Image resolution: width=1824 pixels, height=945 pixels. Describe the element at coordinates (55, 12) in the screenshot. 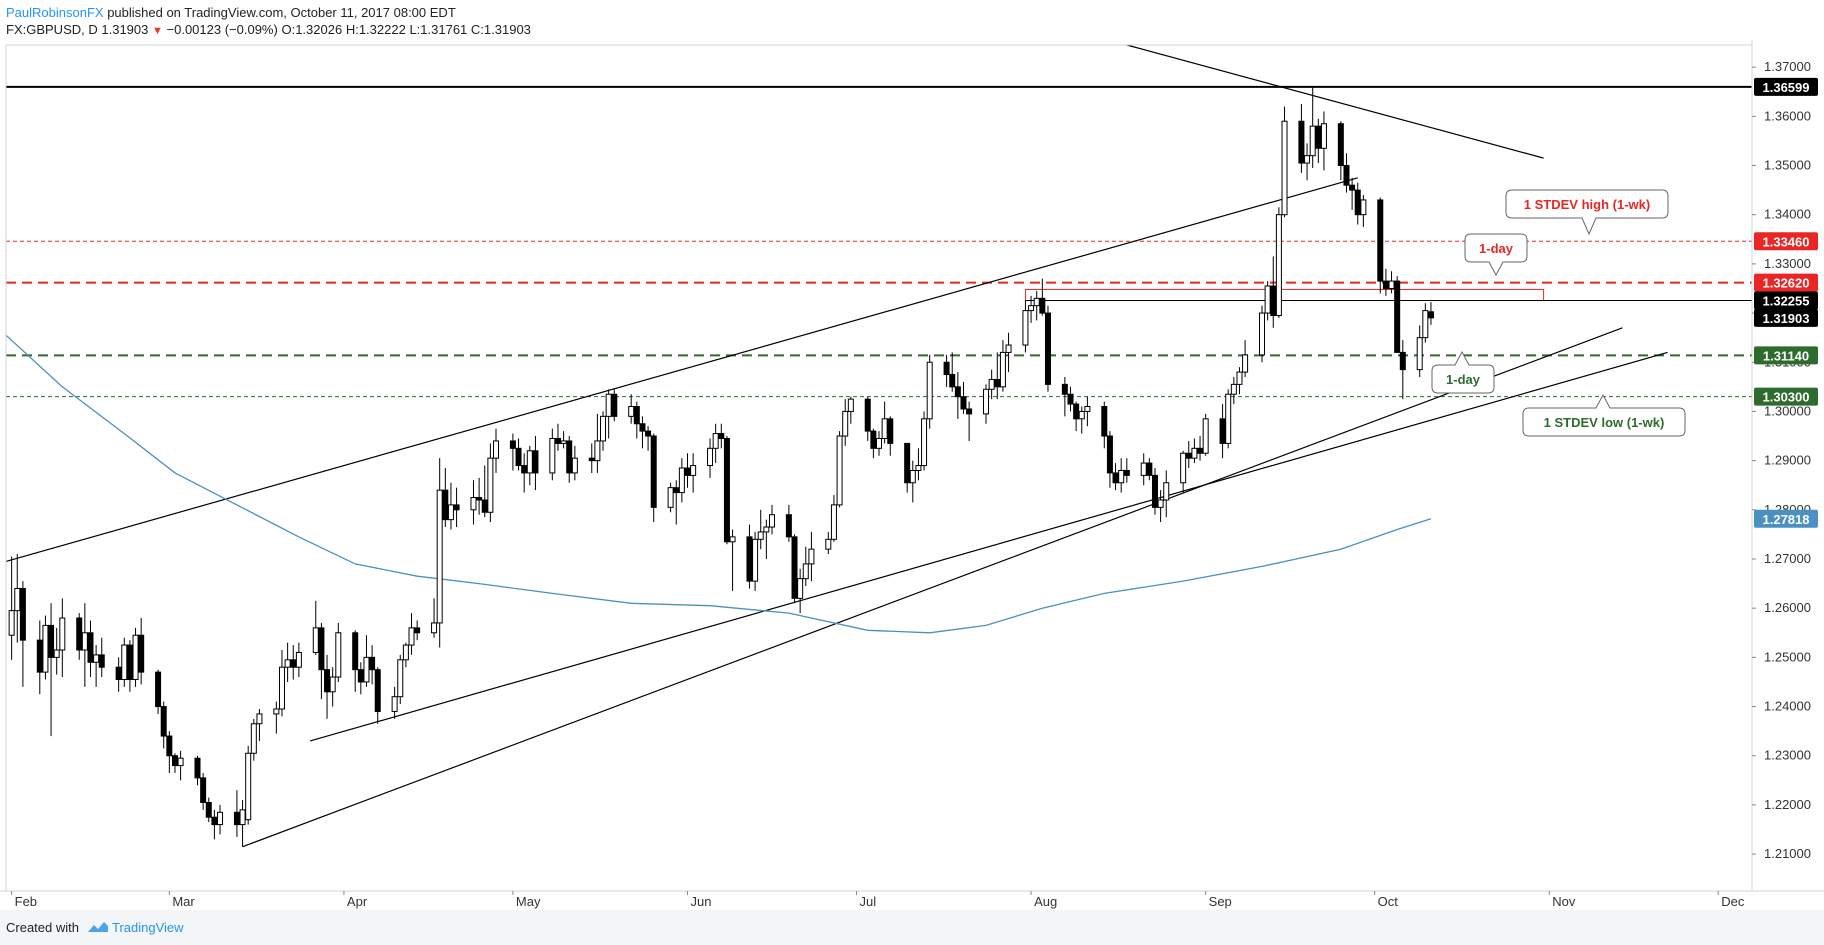

I see `publisher-link: PaulRobinsonFX` at that location.